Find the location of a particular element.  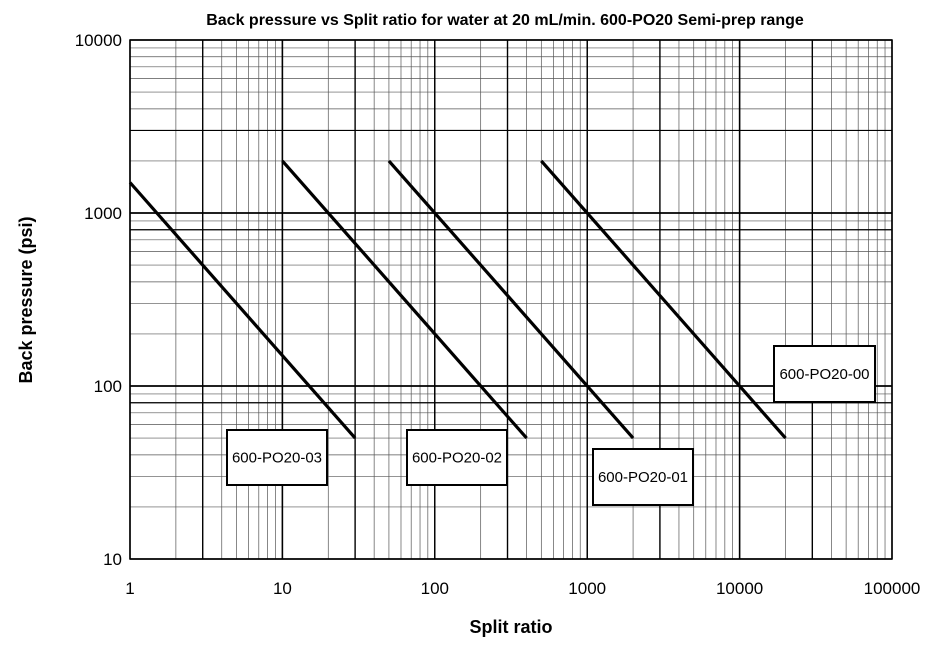

series-label-box: 600-PO20-01 is located at coordinates (643, 477).